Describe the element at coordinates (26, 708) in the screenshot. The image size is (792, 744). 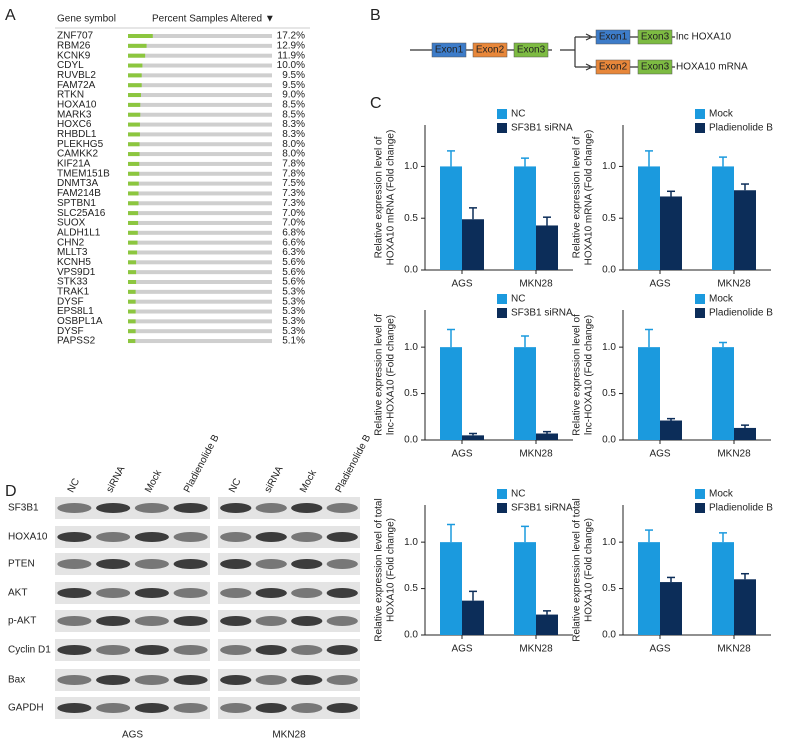
I see `protein-label: GAPDH` at that location.